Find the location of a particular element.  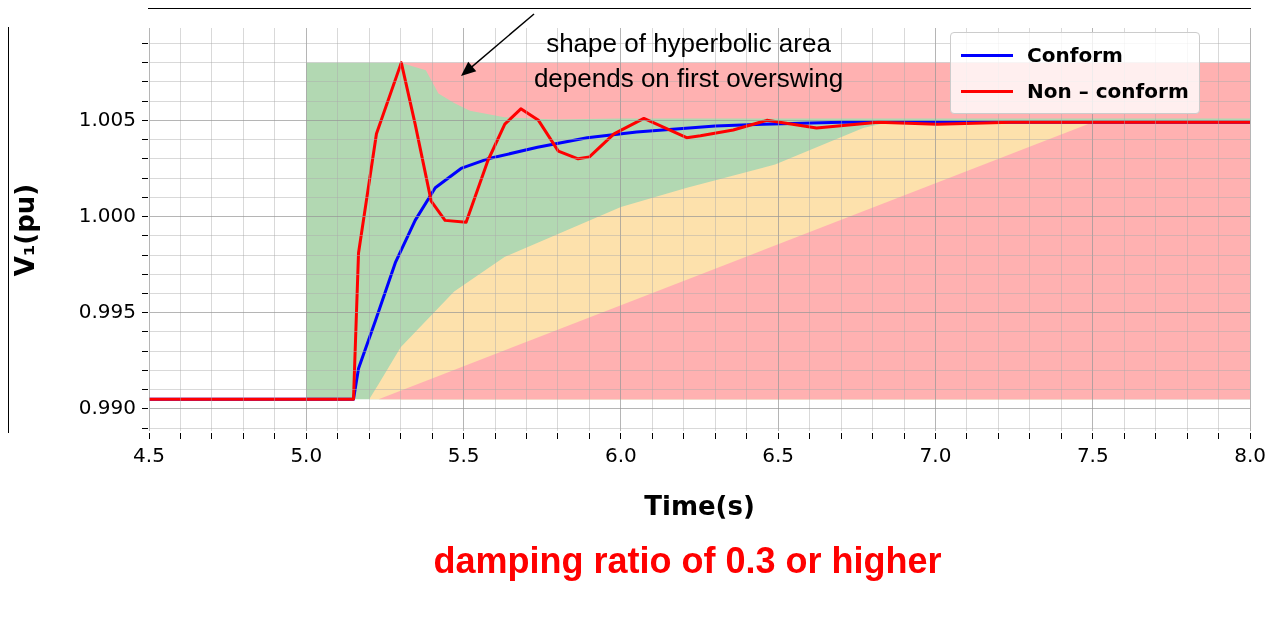

y-tick-label: 1.000 is located at coordinates (107, 214).